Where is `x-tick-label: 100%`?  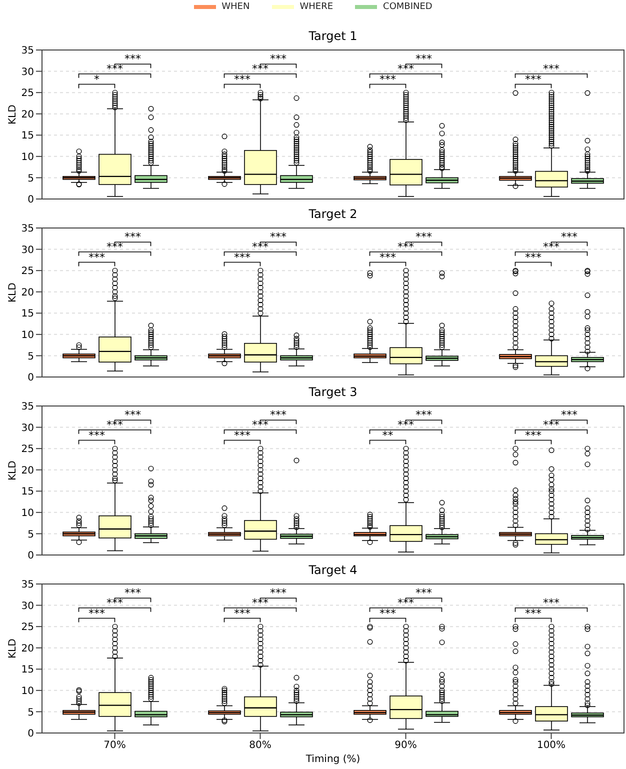 x-tick-label: 100% is located at coordinates (551, 746).